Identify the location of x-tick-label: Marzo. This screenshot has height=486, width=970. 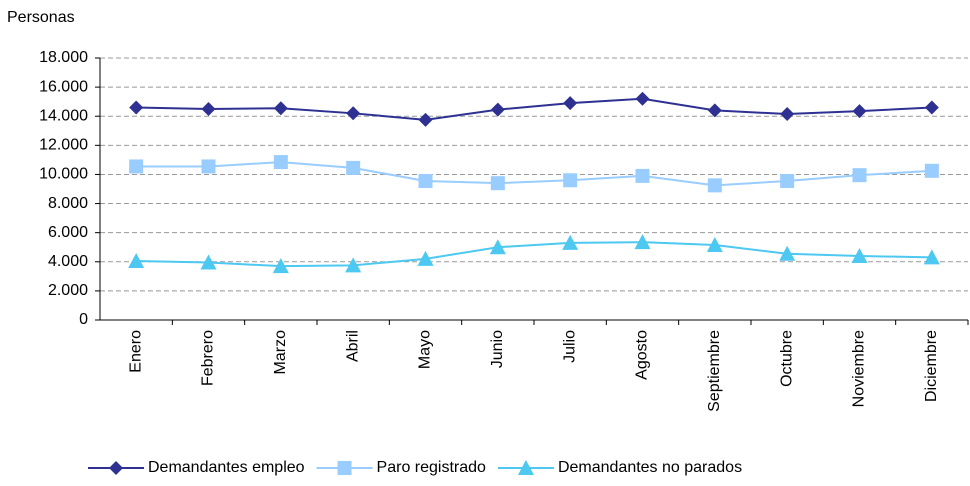
(280, 352).